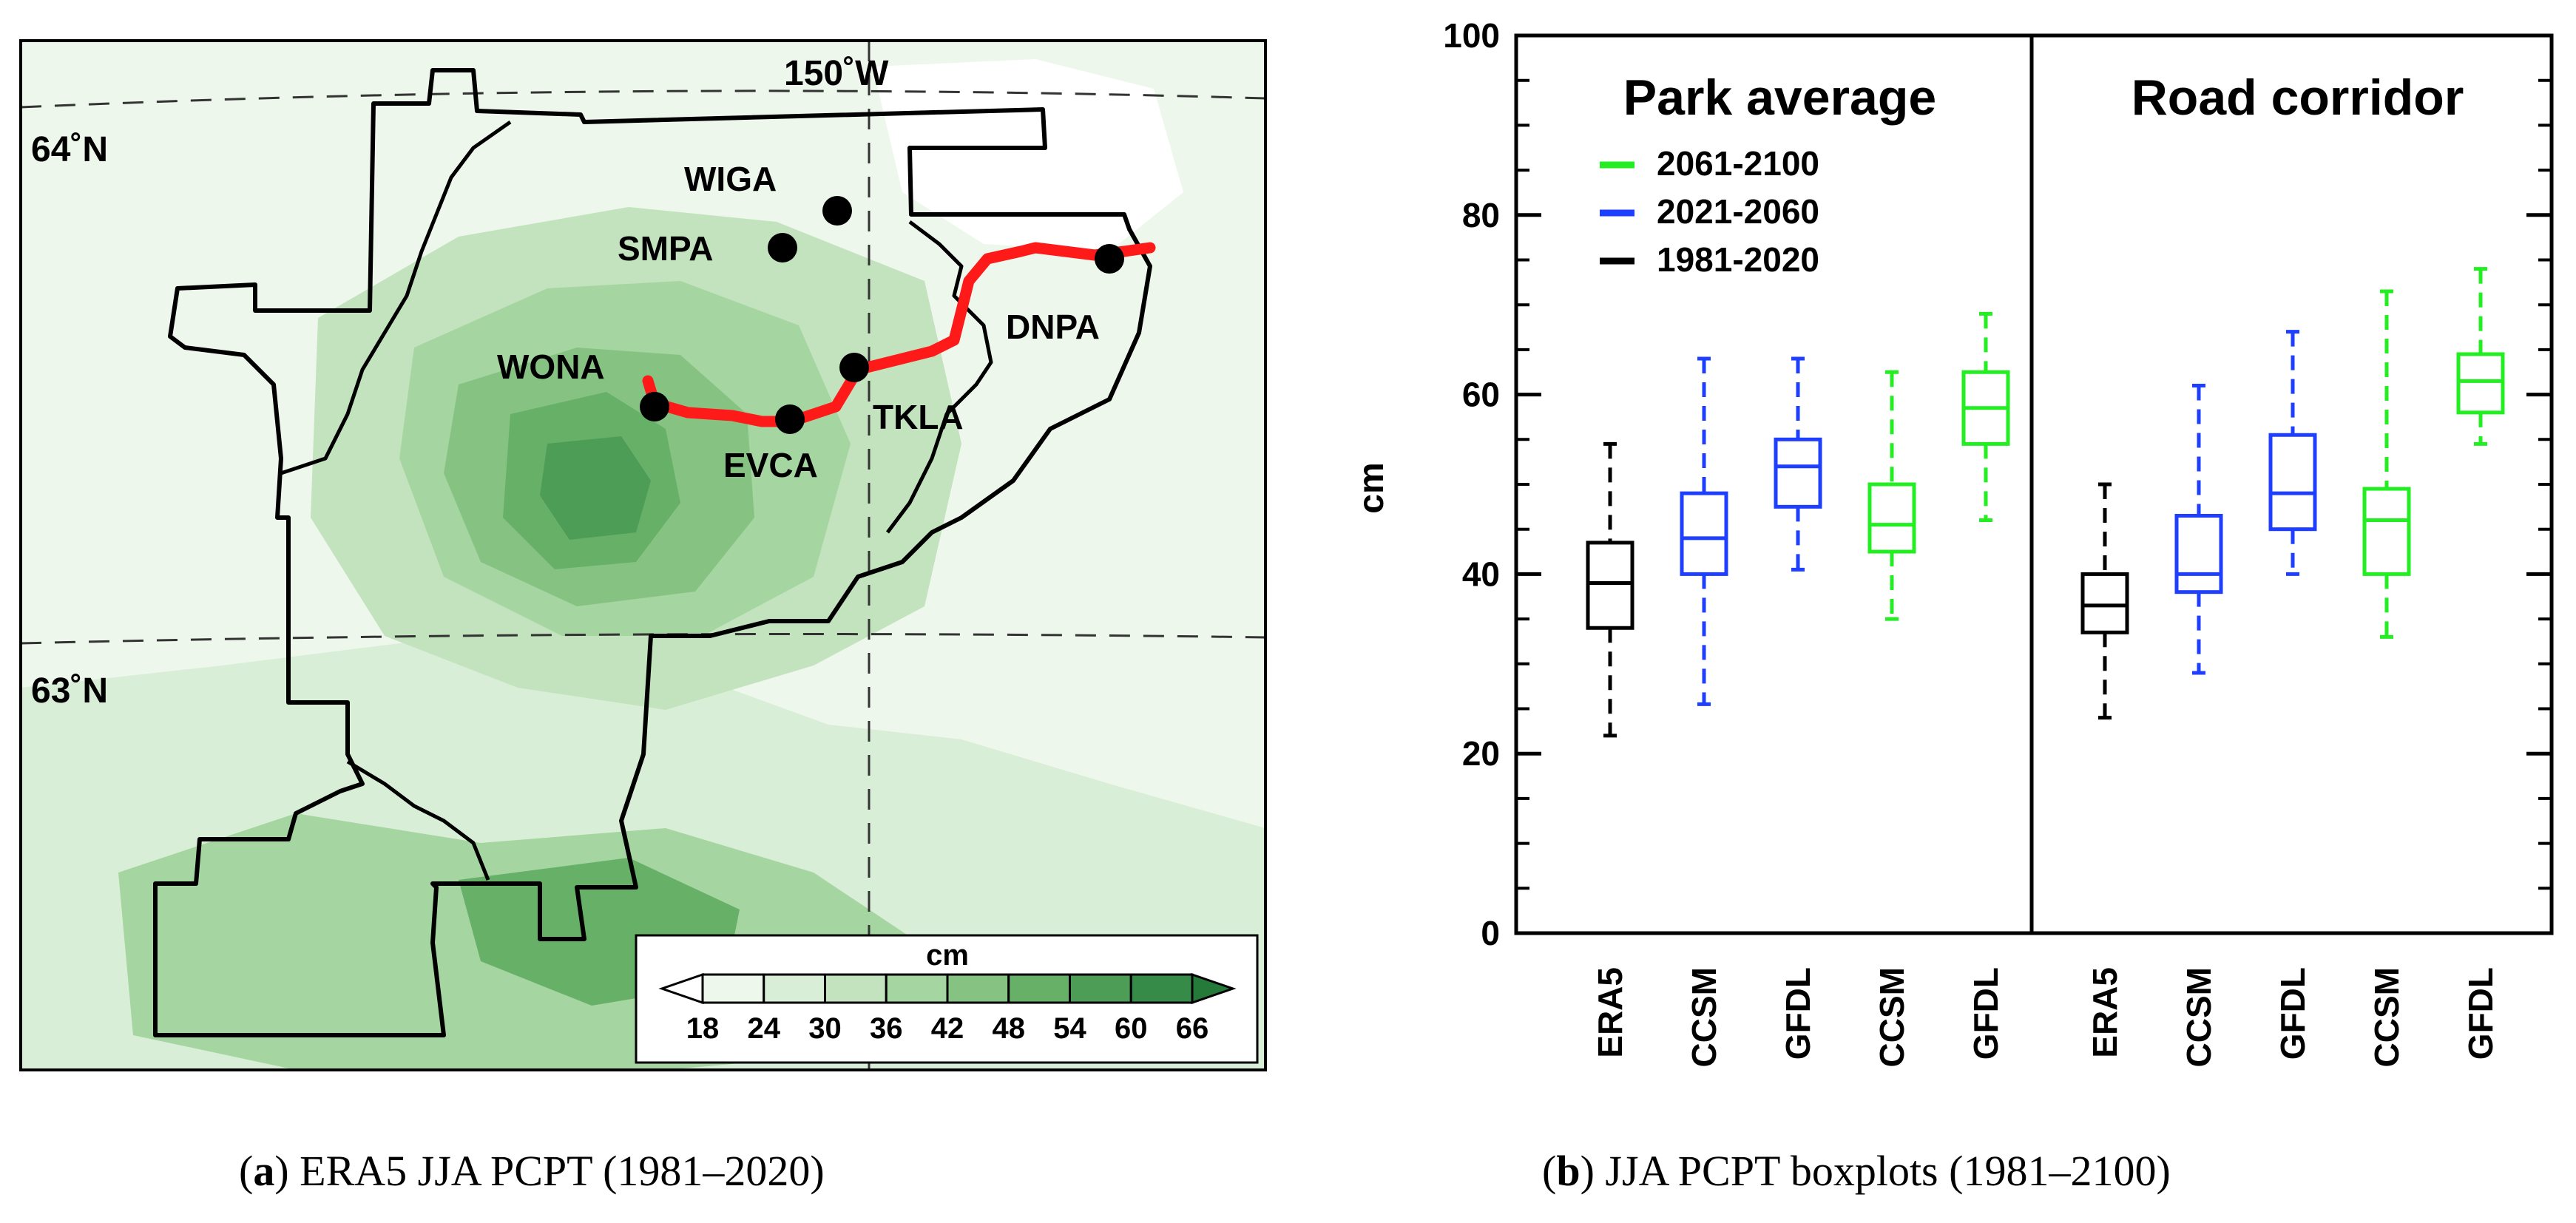  I want to click on caption-a: (a) ERA5 JJA PCPT (1981–2020), so click(532, 1171).